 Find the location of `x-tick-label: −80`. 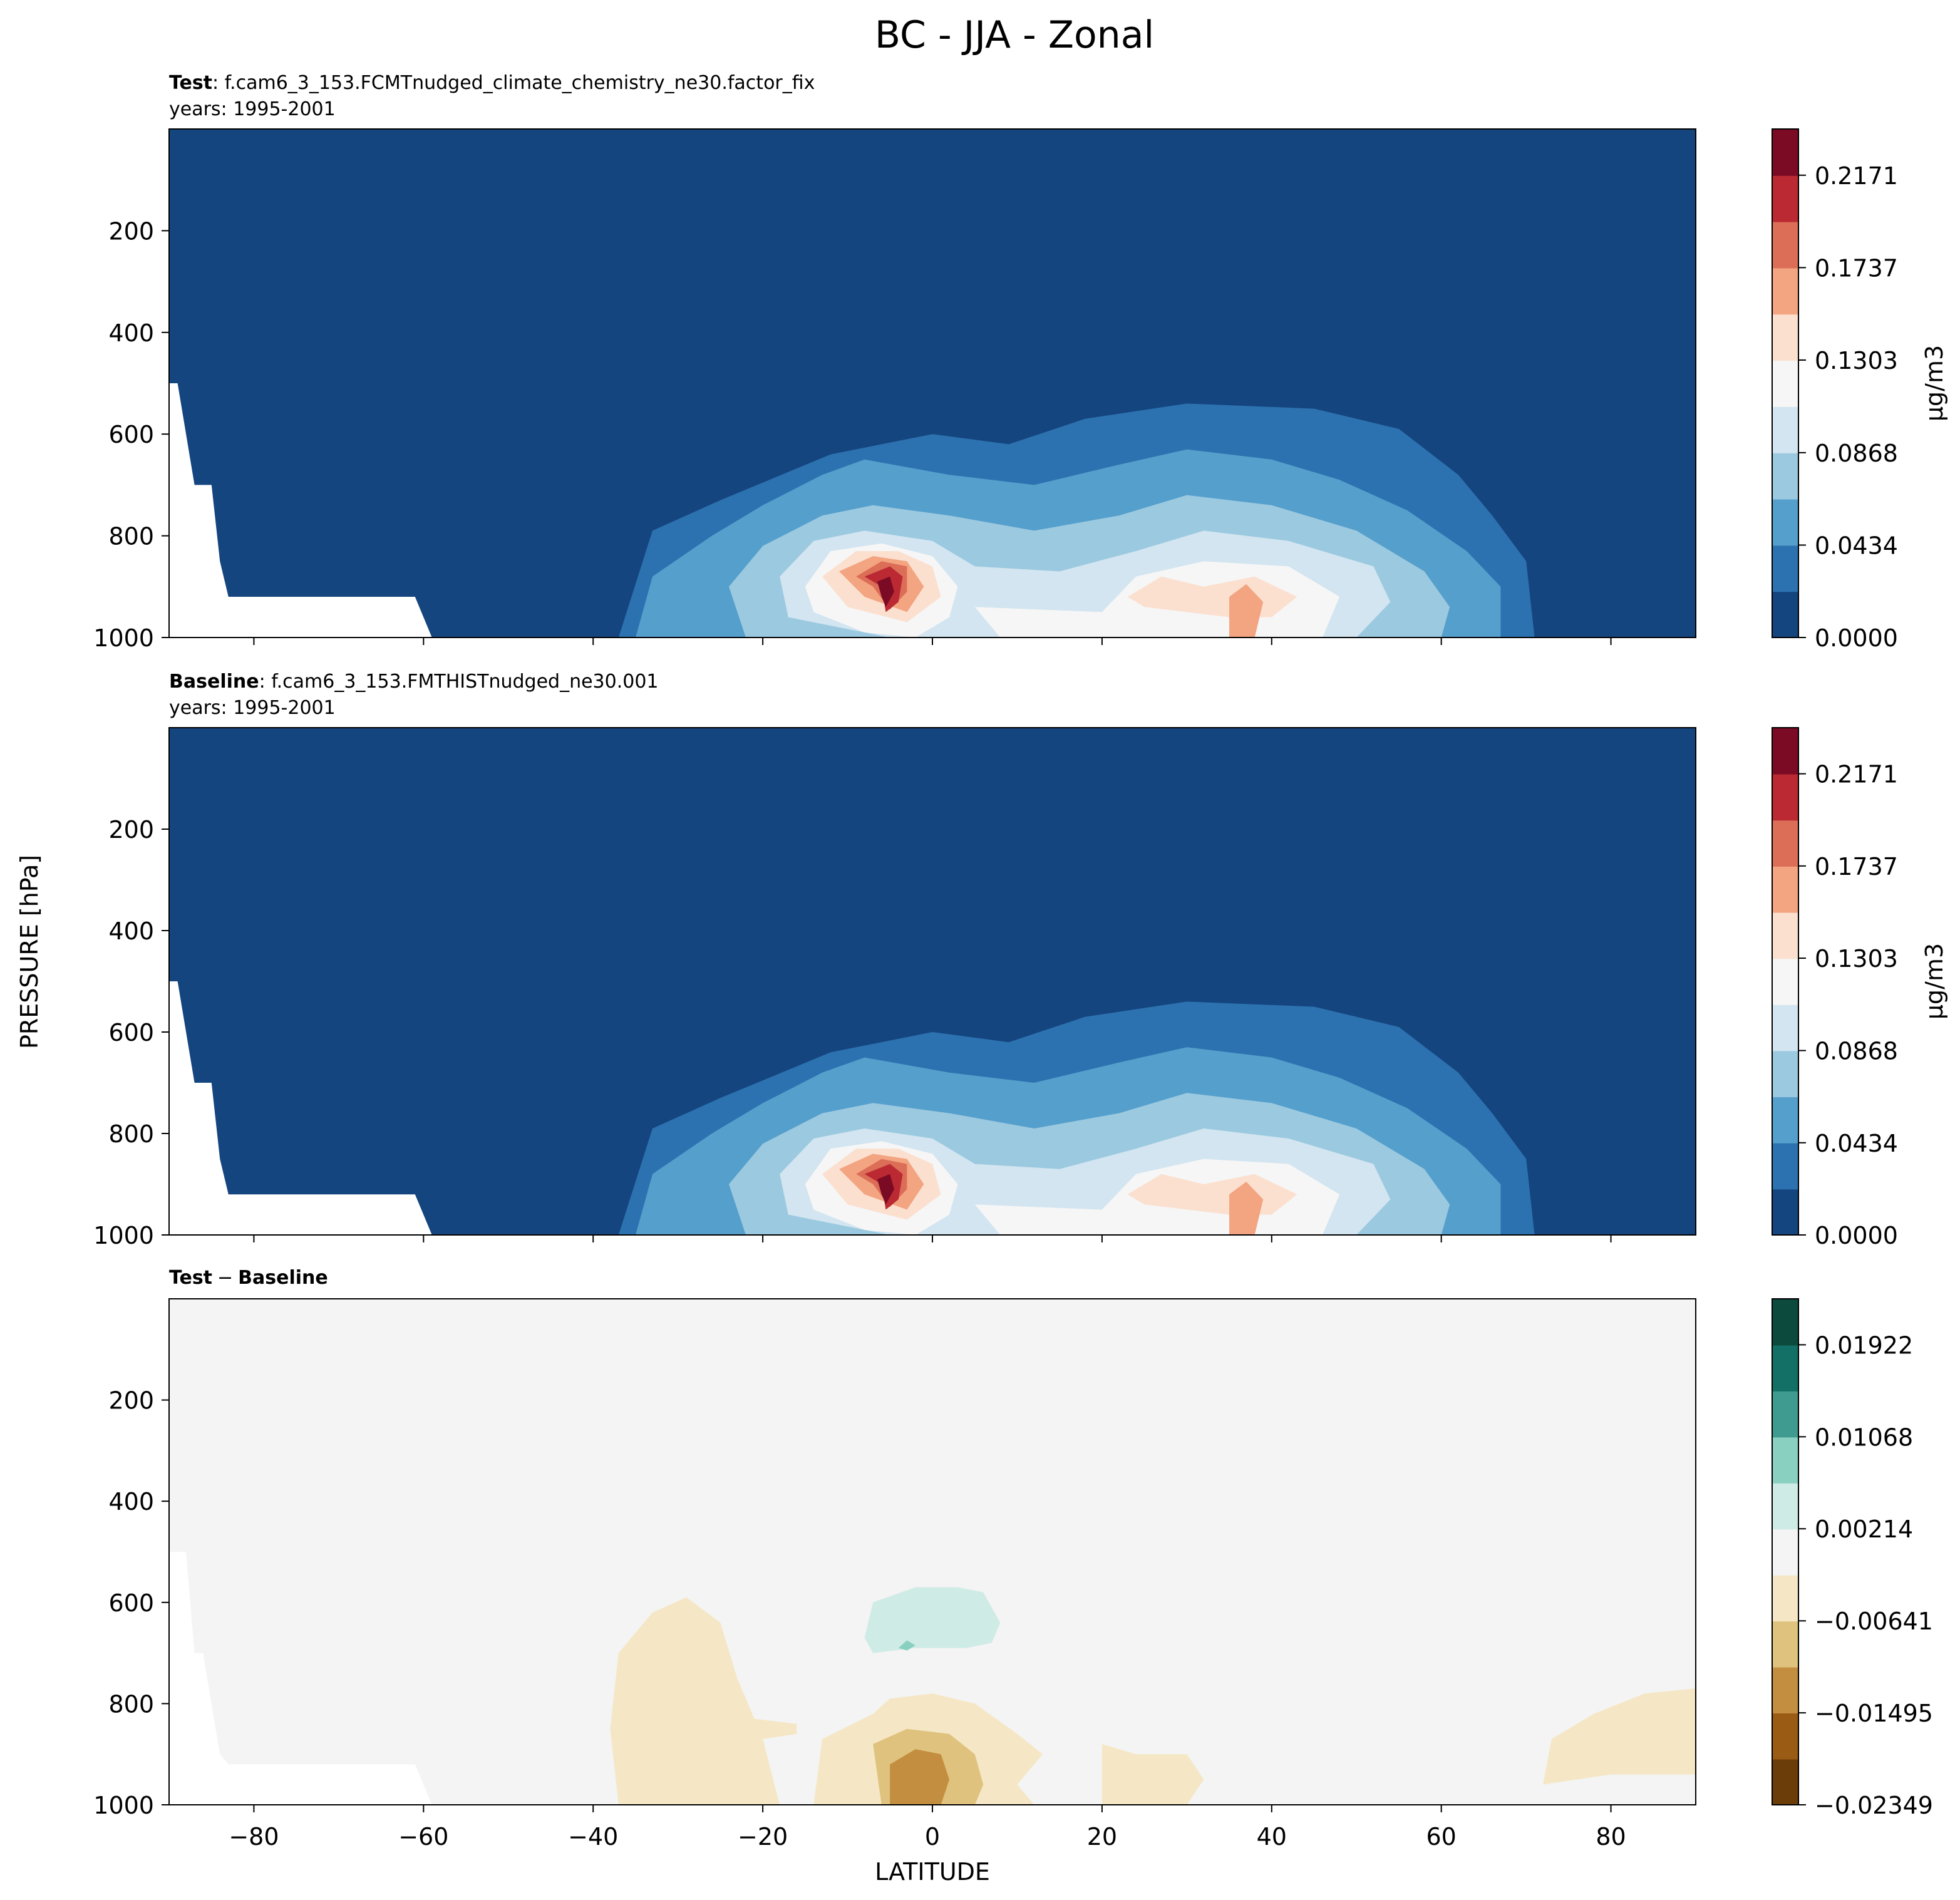

x-tick-label: −80 is located at coordinates (254, 1837).